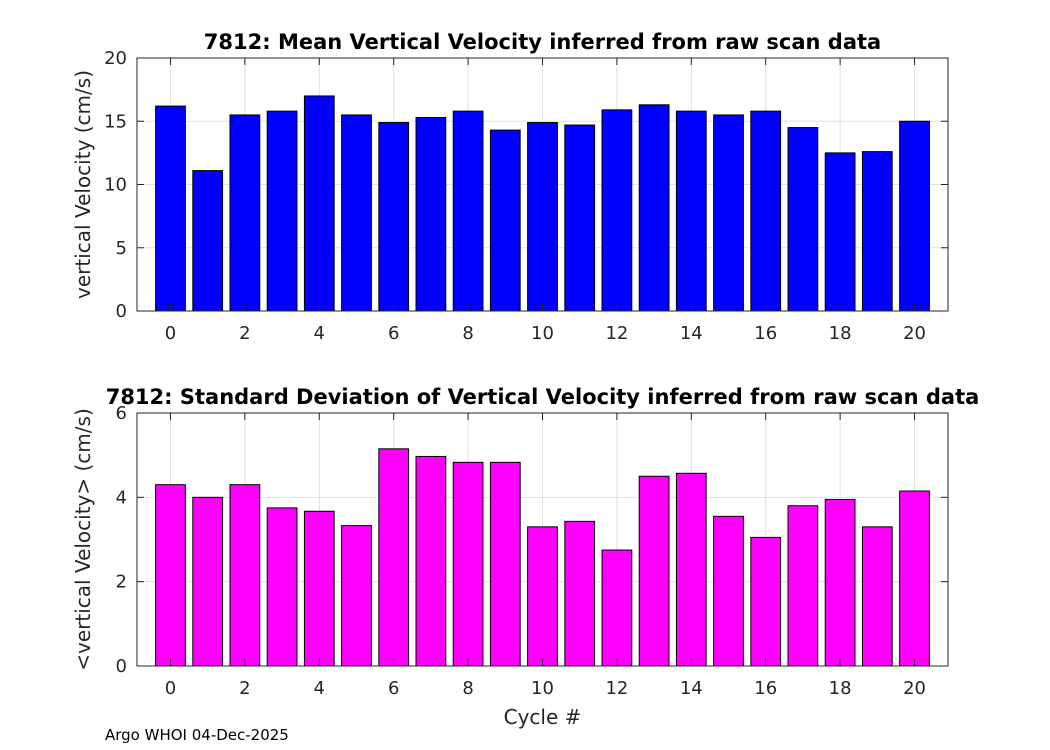  I want to click on y-axis-label: <vertical Velocity> (cm/s), so click(83, 539).